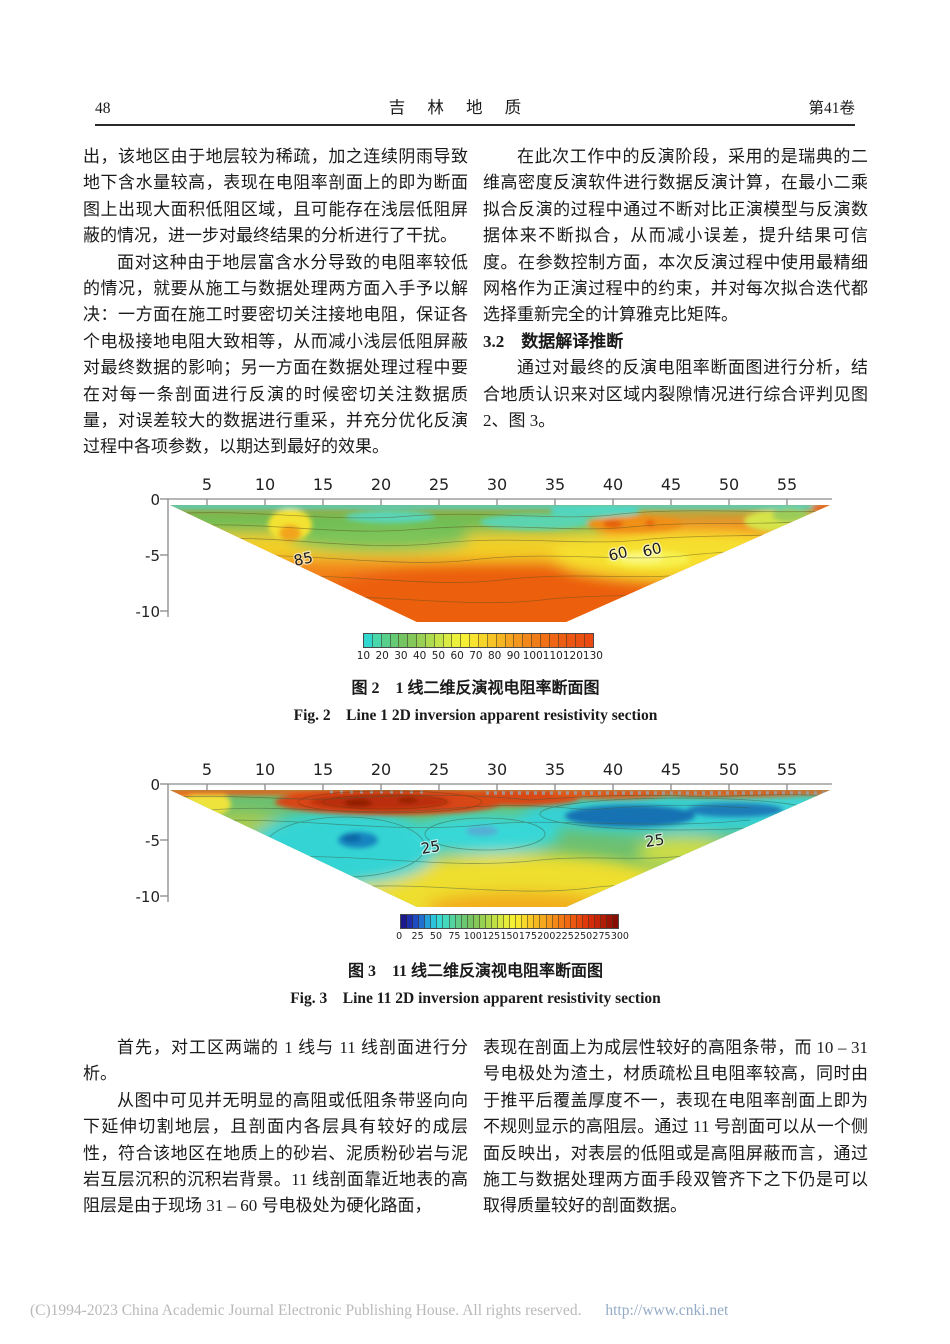  I want to click on figure-2-colorbar, so click(478, 640).